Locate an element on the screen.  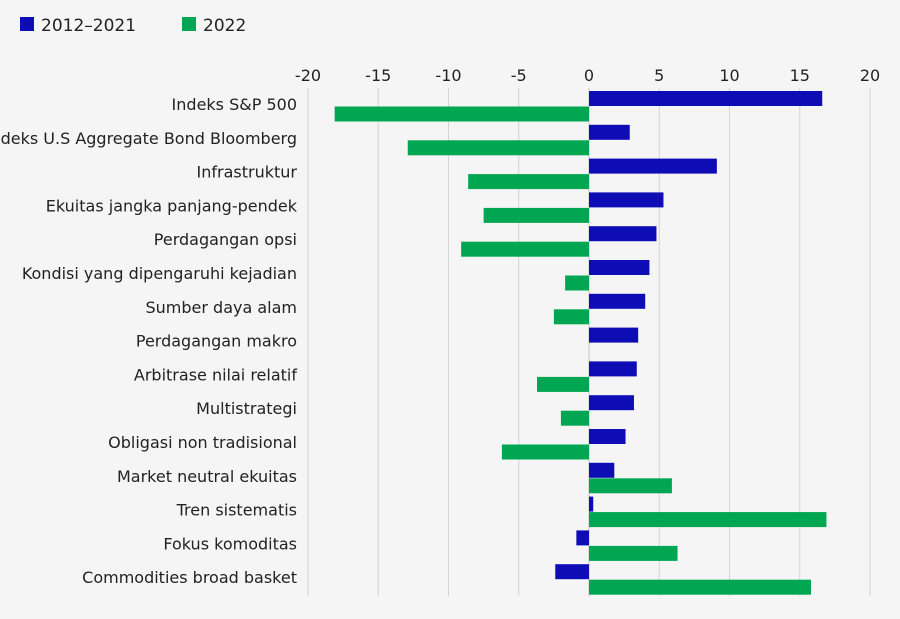
legend: 2012–2021 2022 is located at coordinates (133, 26).